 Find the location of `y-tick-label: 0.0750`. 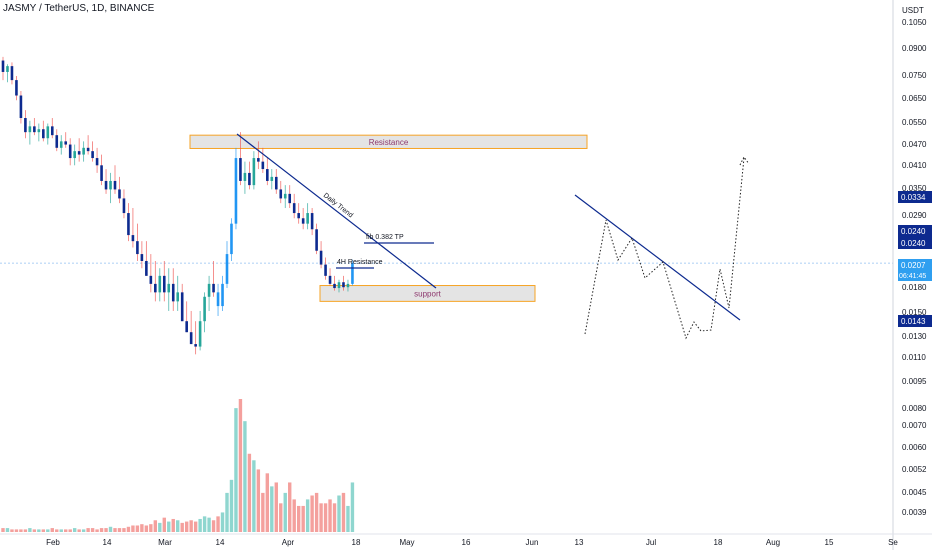

y-tick-label: 0.0750 is located at coordinates (914, 75).